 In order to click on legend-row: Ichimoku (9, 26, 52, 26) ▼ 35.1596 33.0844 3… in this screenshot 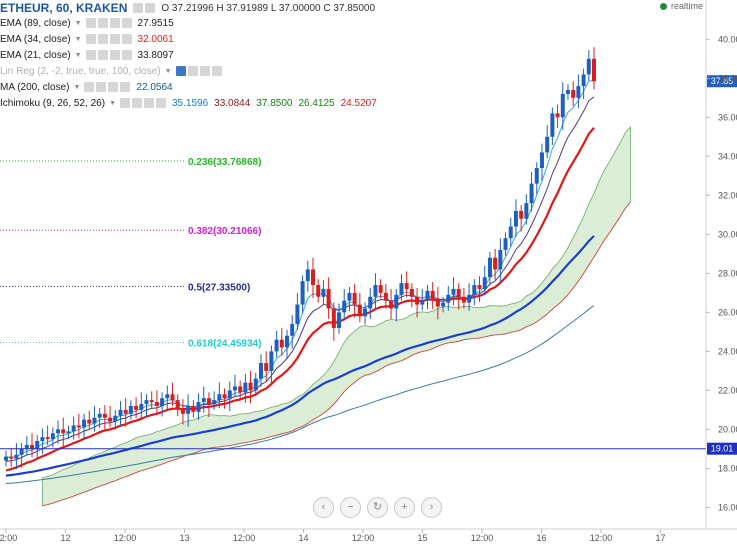, I will do `click(191, 103)`.